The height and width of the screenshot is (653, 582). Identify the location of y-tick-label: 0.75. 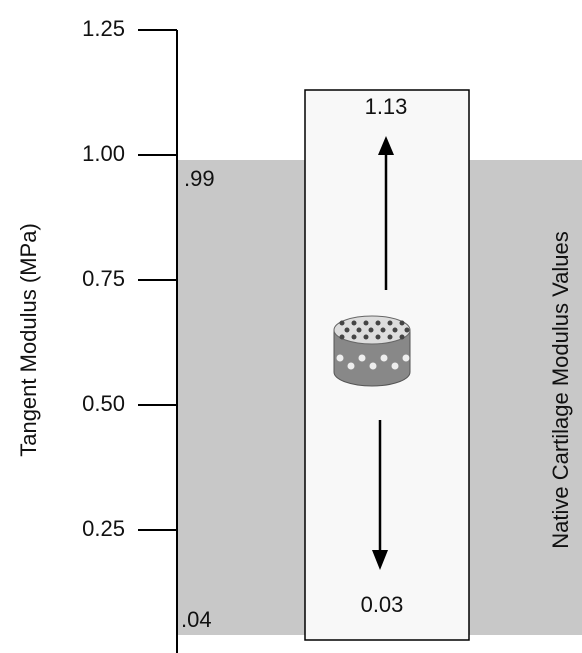
(103, 278).